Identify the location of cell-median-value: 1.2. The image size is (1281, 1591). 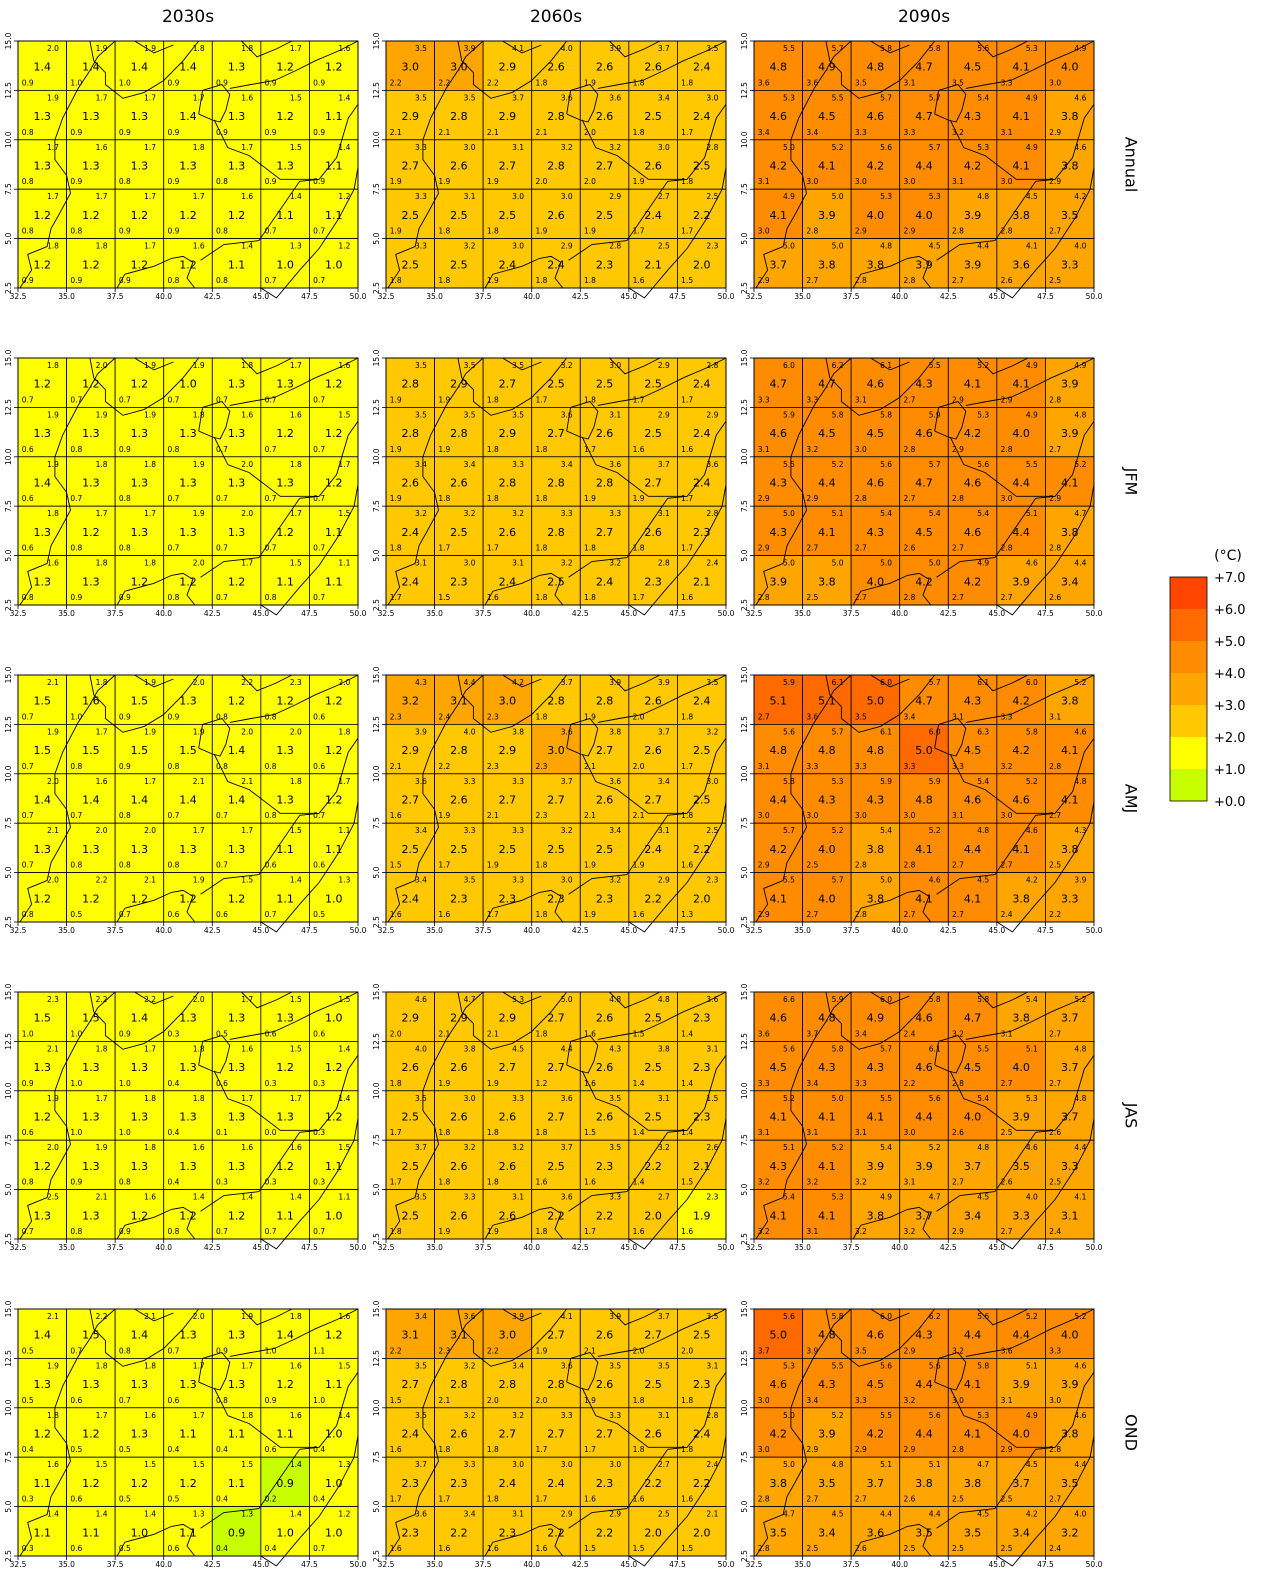
(43, 264).